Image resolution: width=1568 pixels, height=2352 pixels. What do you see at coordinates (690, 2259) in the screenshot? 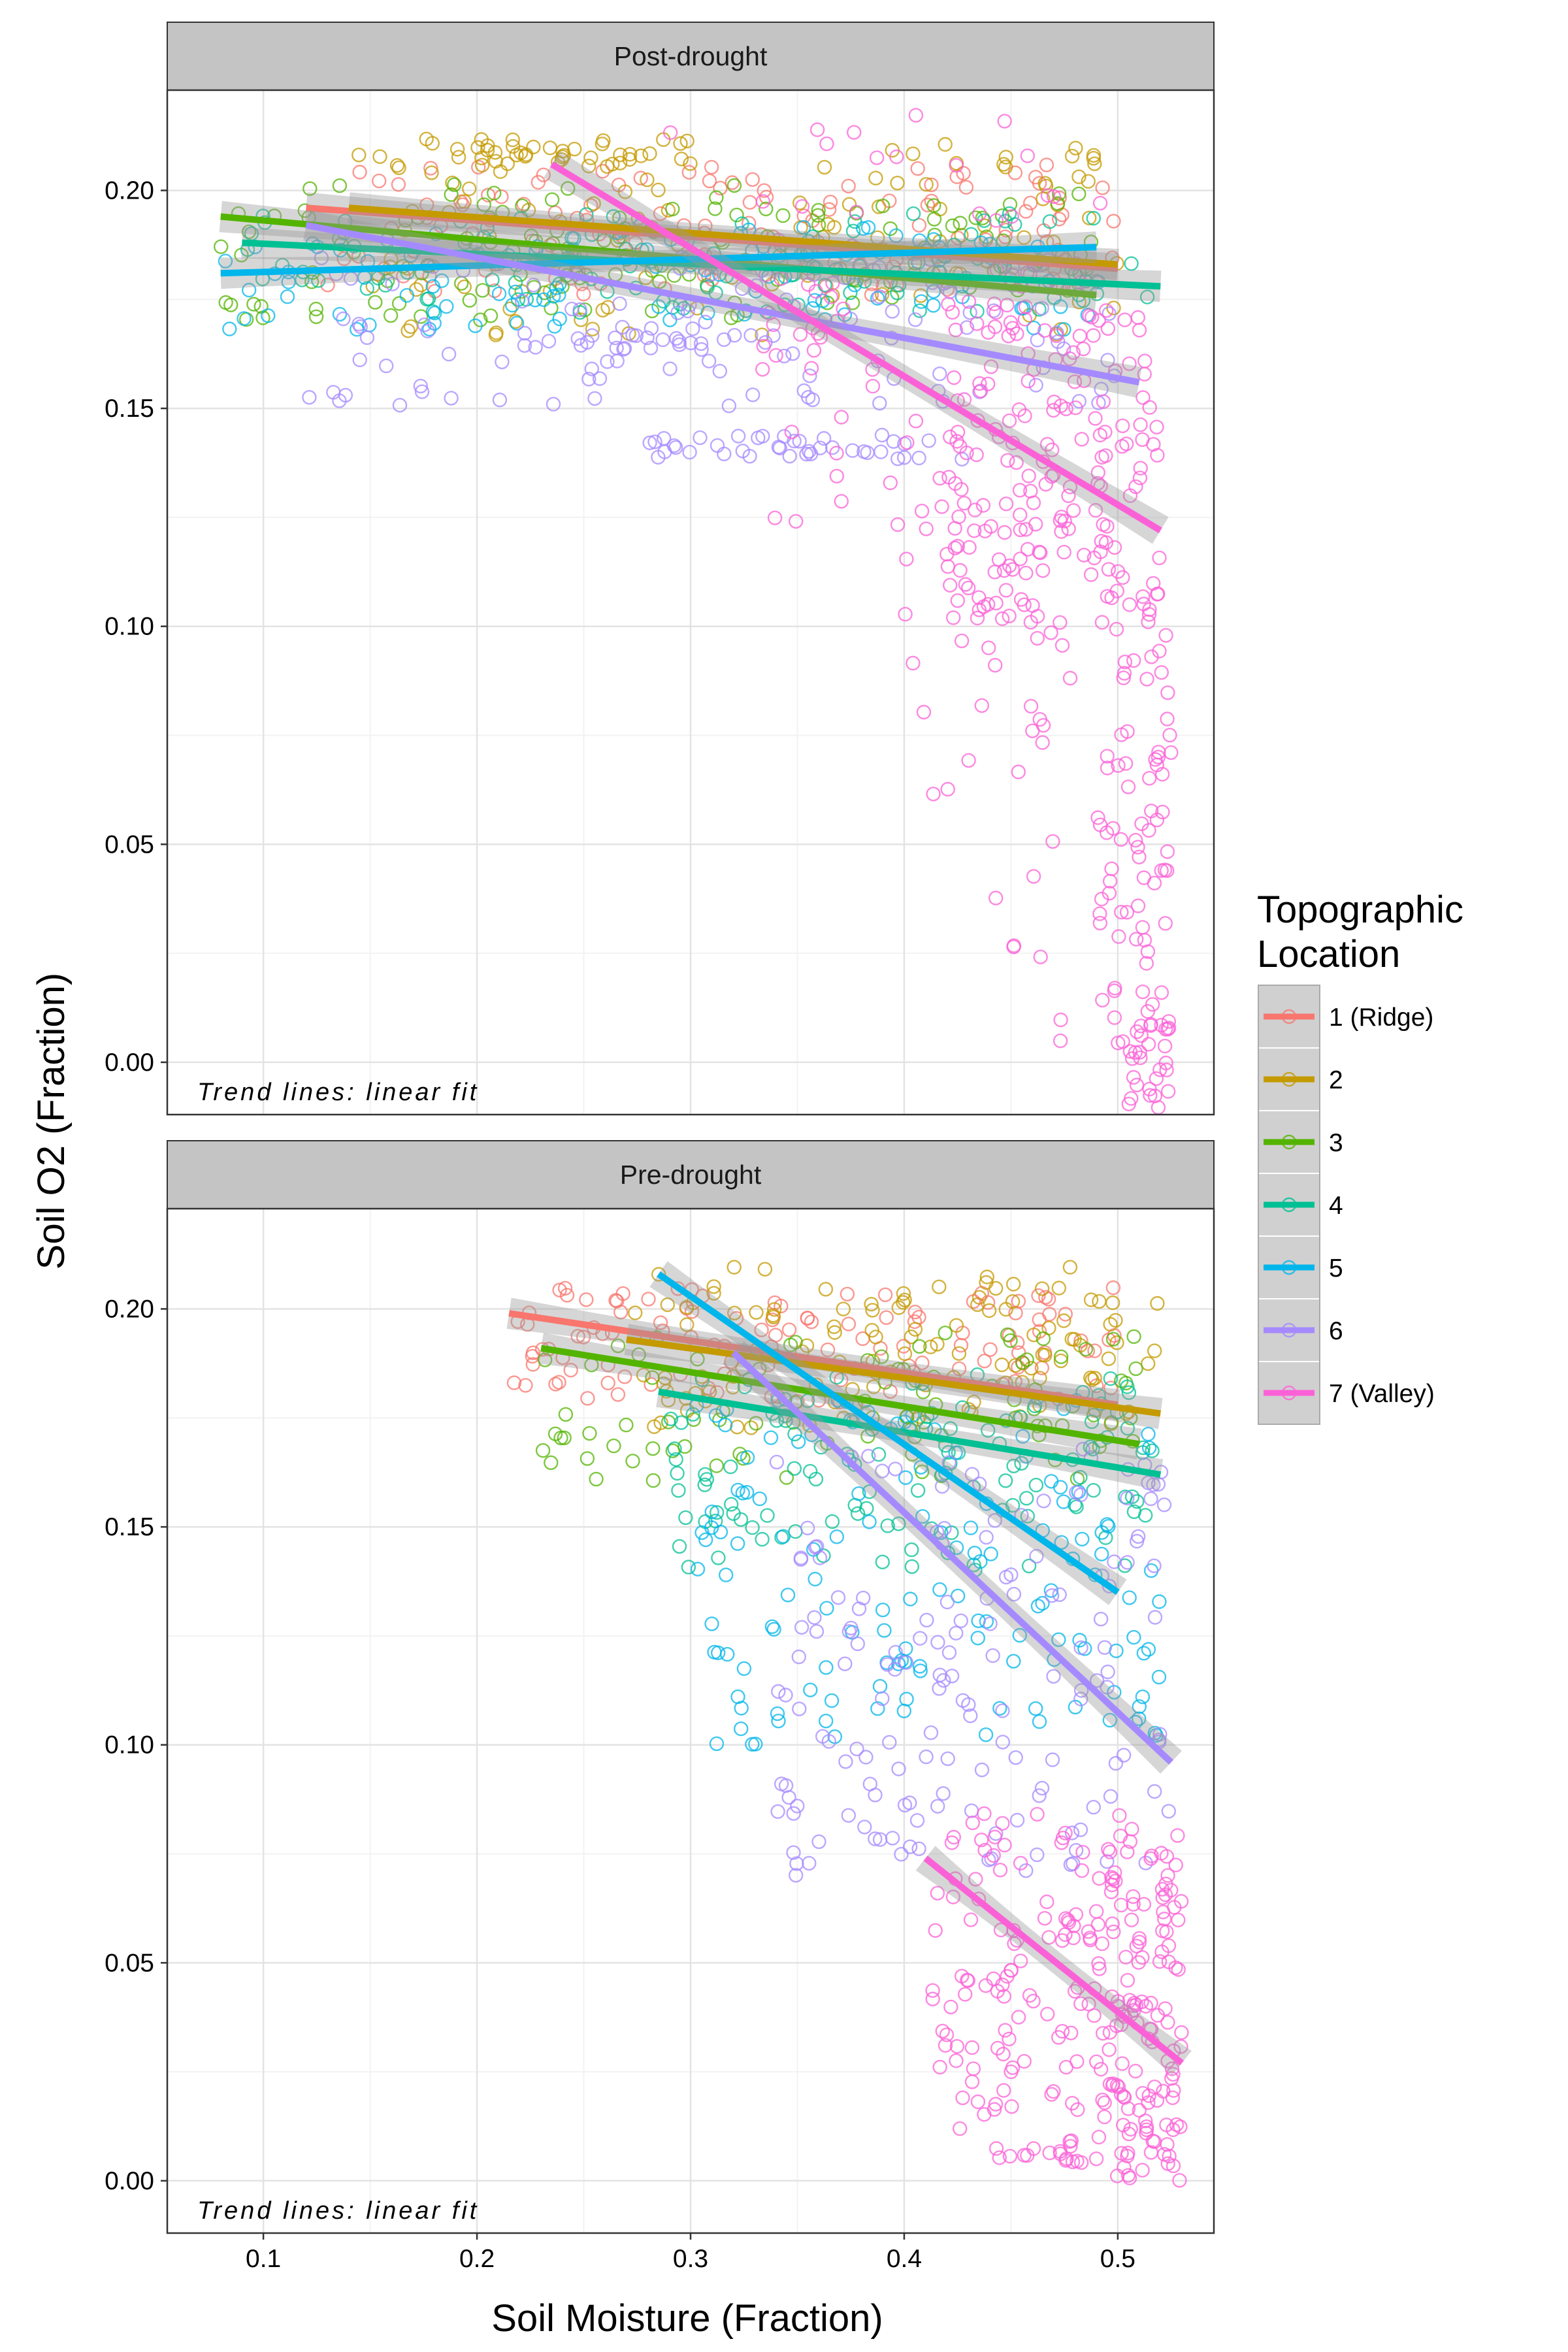
I see `x-tick-label: 0.3` at bounding box center [690, 2259].